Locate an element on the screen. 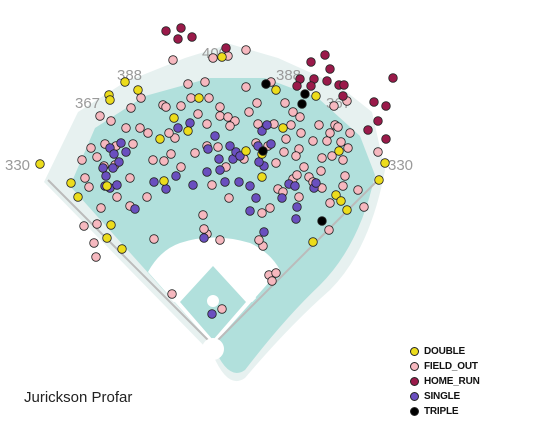 The image size is (552, 425). pitchers-mound is located at coordinates (213, 301).